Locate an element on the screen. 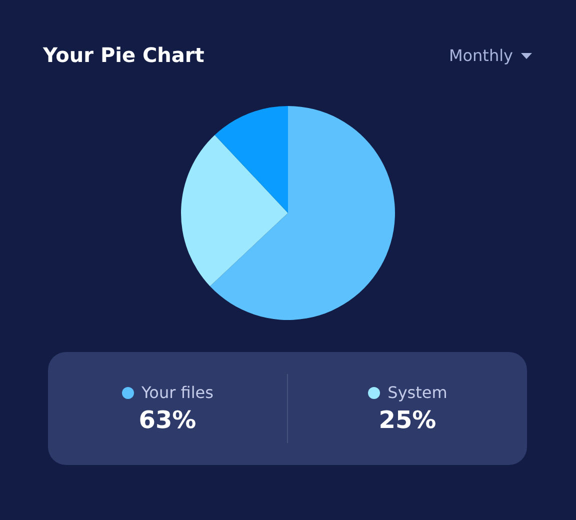 Image resolution: width=576 pixels, height=520 pixels. data-label: 63% is located at coordinates (167, 420).